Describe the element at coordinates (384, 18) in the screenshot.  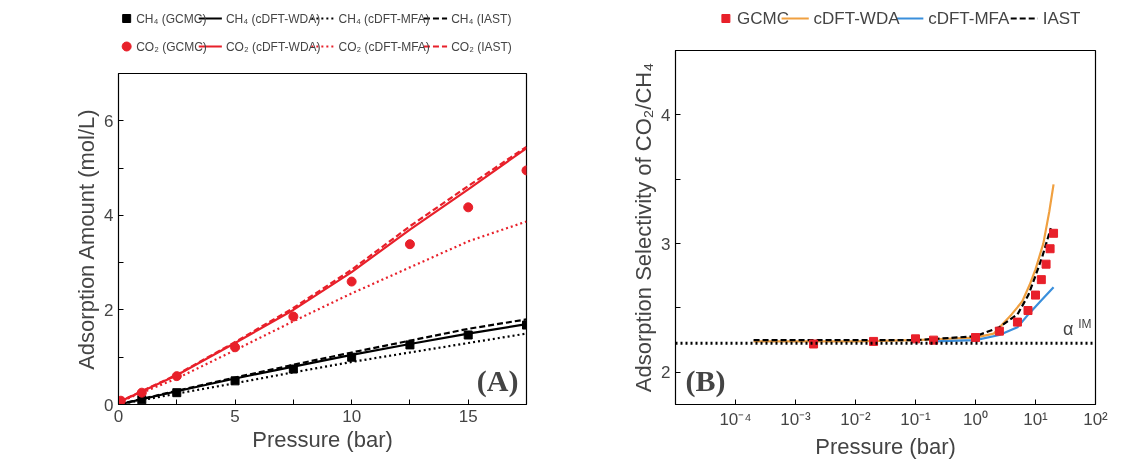
I see `legend-label: CH₄ (cDFT-MFA)` at that location.